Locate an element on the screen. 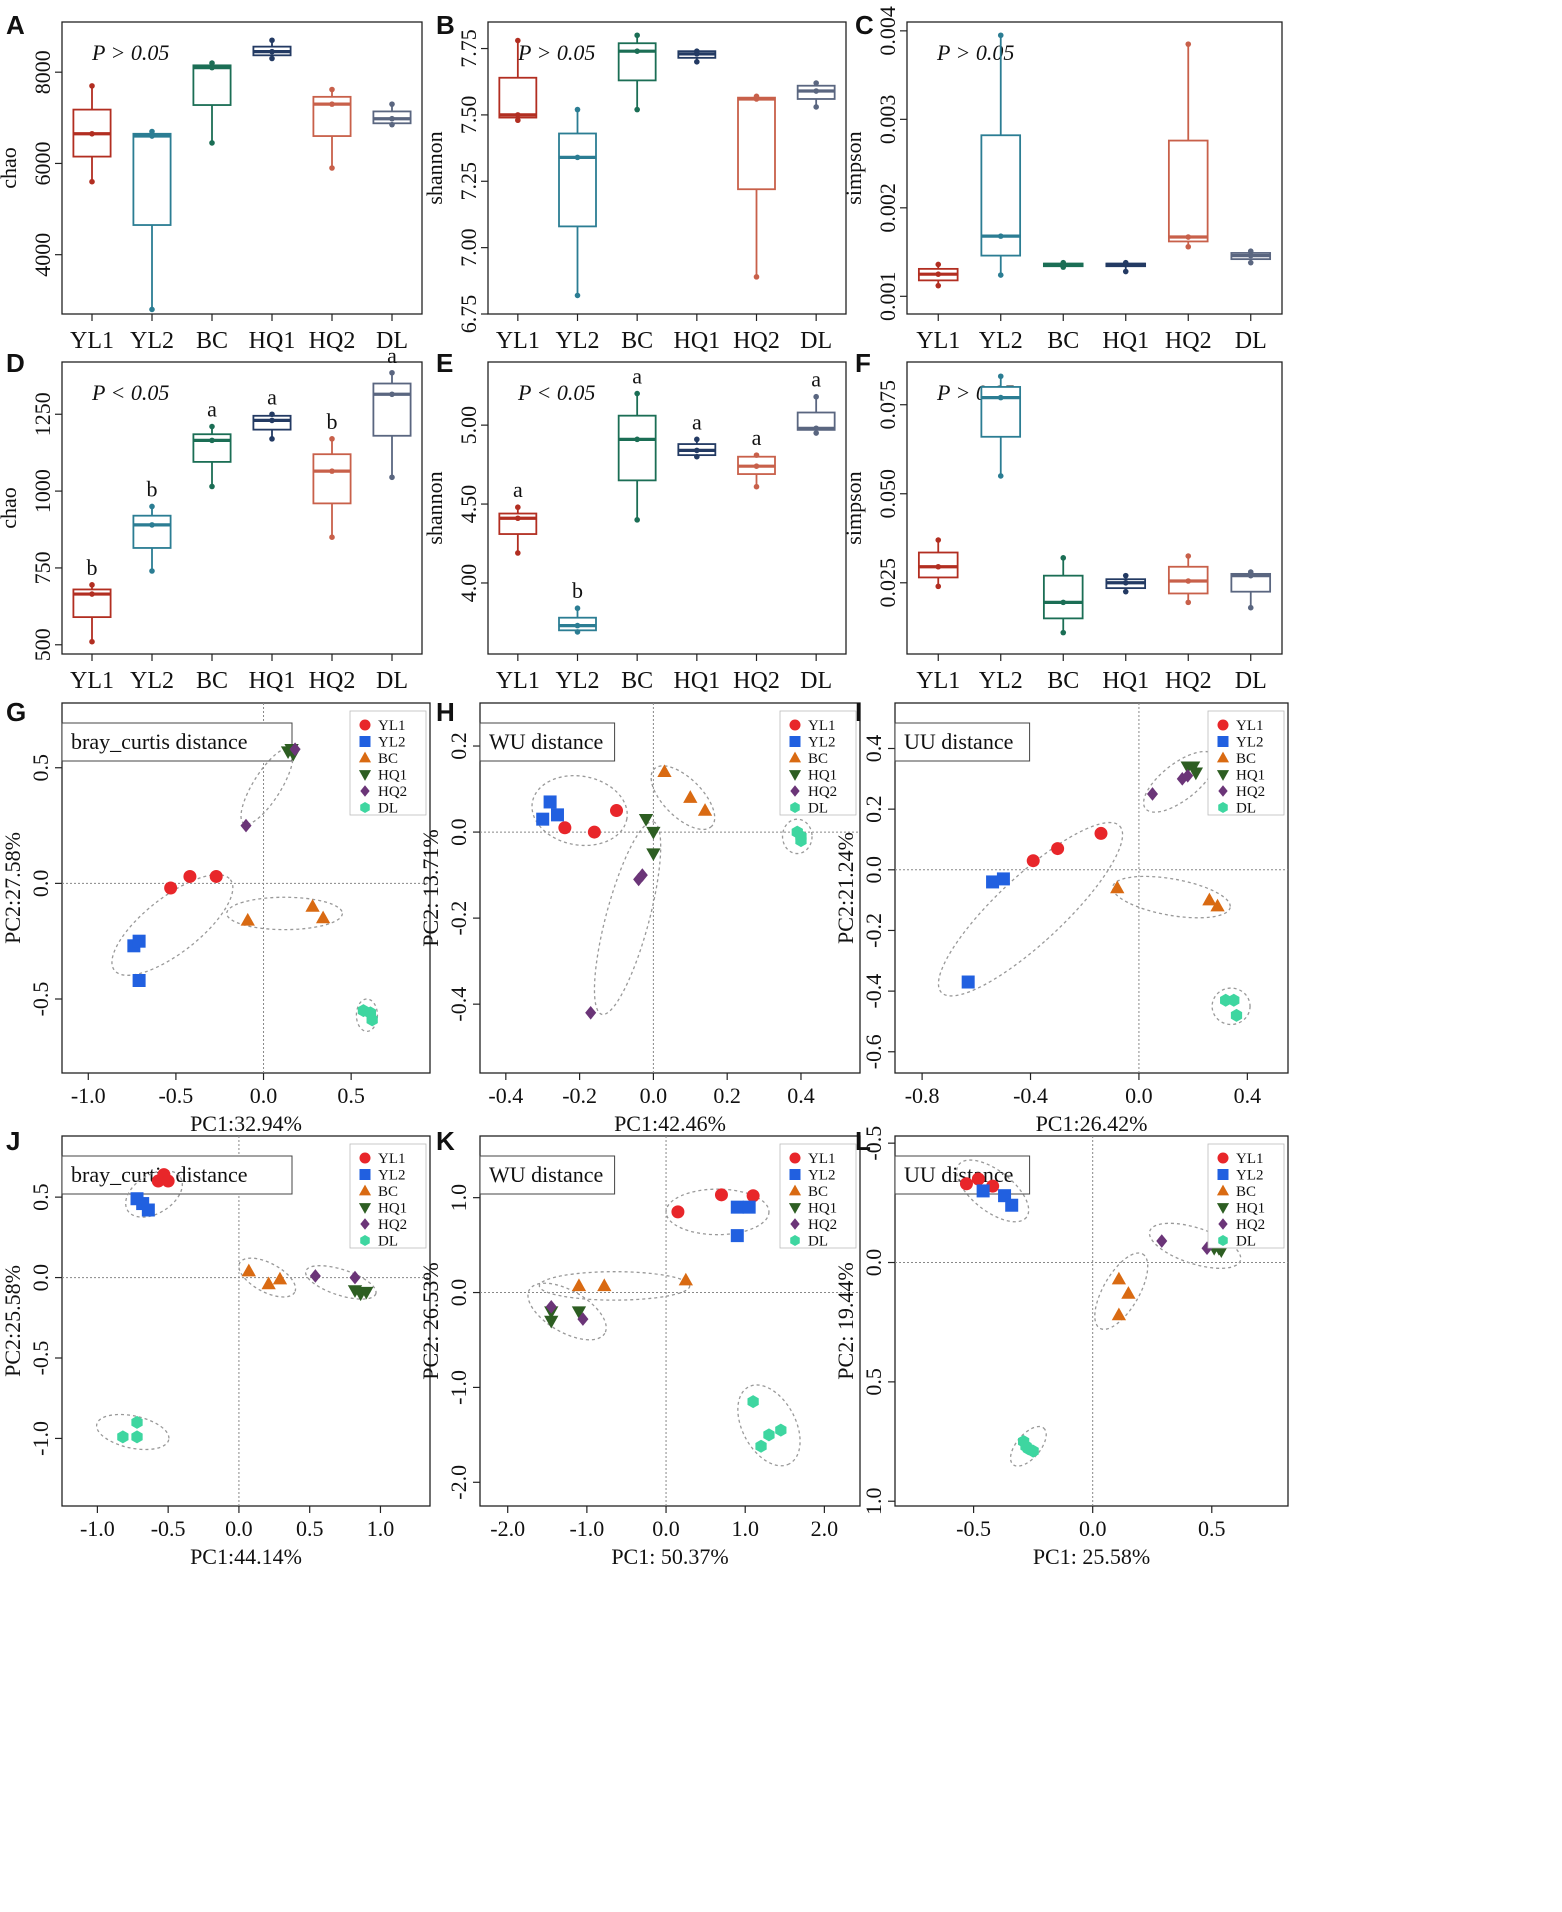  distance-title-box: WU distance is located at coordinates (547, 742).